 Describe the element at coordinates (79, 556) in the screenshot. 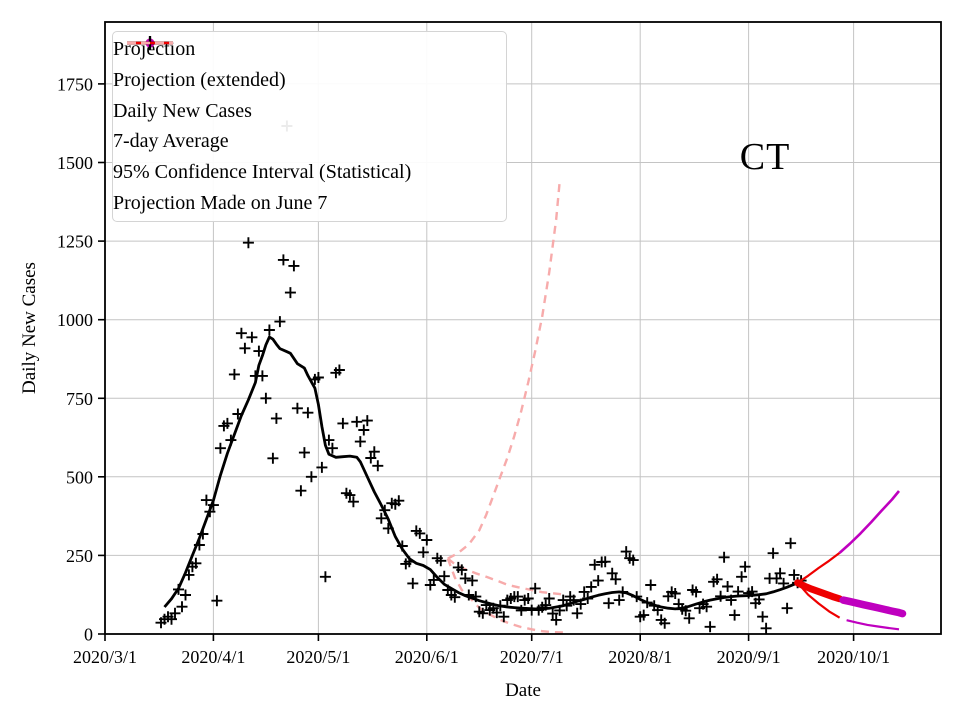

I see `y-tick-label: 250` at that location.